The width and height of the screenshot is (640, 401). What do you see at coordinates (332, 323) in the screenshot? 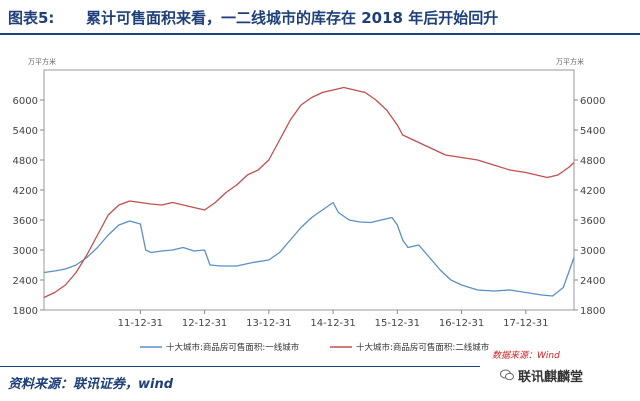
I see `x-tick-label: 14-12-31` at bounding box center [332, 323].